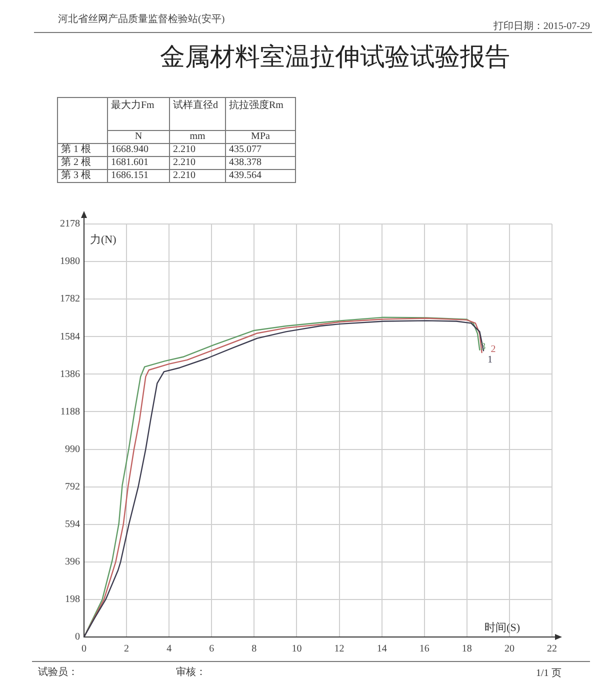 The width and height of the screenshot is (600, 700). I want to click on series-label: 2, so click(493, 350).